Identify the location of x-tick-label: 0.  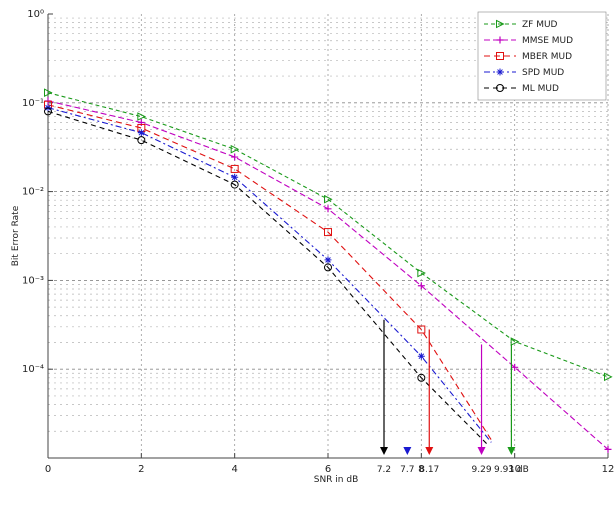
(48, 469).